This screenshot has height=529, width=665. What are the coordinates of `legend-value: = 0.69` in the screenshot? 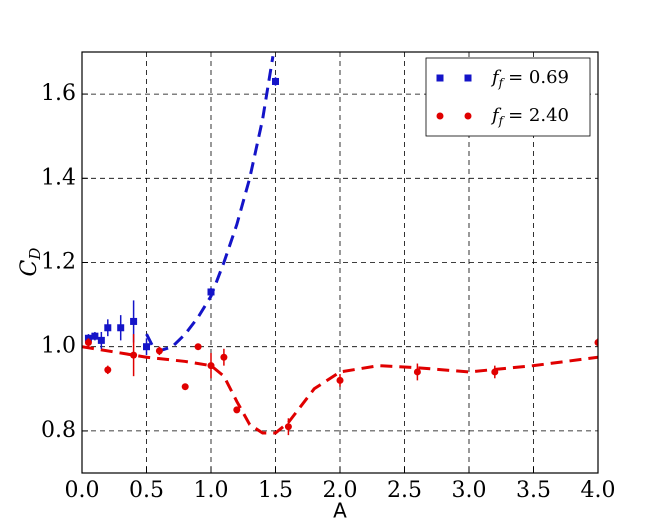 It's located at (538, 77).